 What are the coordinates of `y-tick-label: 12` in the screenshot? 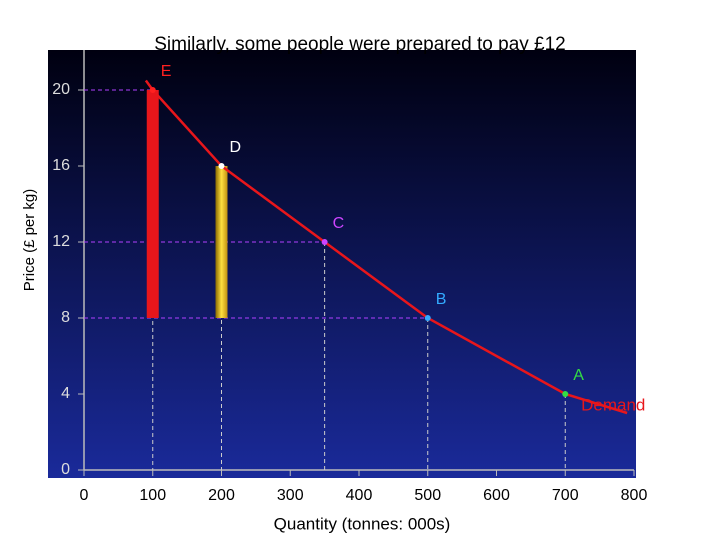 It's located at (61, 241).